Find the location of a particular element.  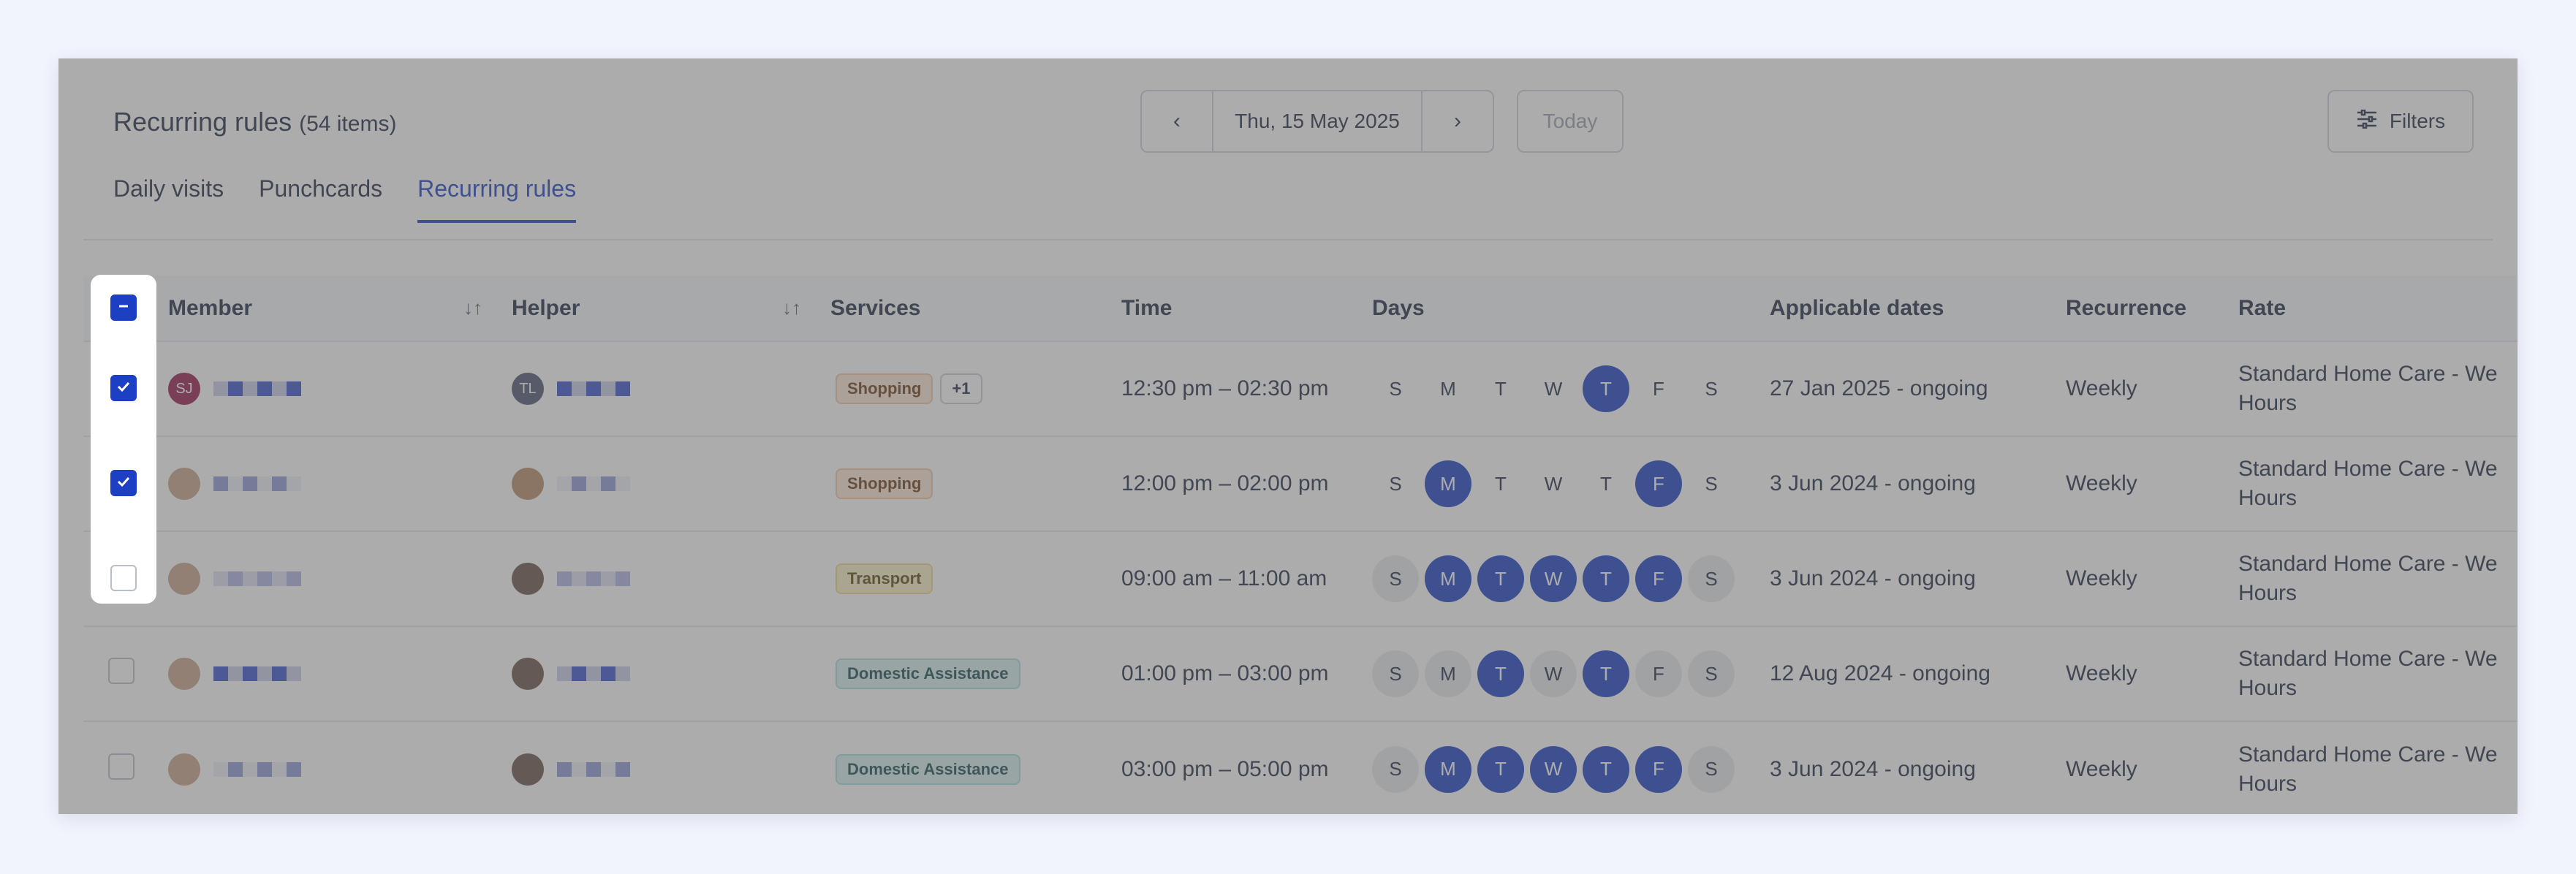

time-cell: 09:00 am – 11:00 am is located at coordinates (1224, 578).